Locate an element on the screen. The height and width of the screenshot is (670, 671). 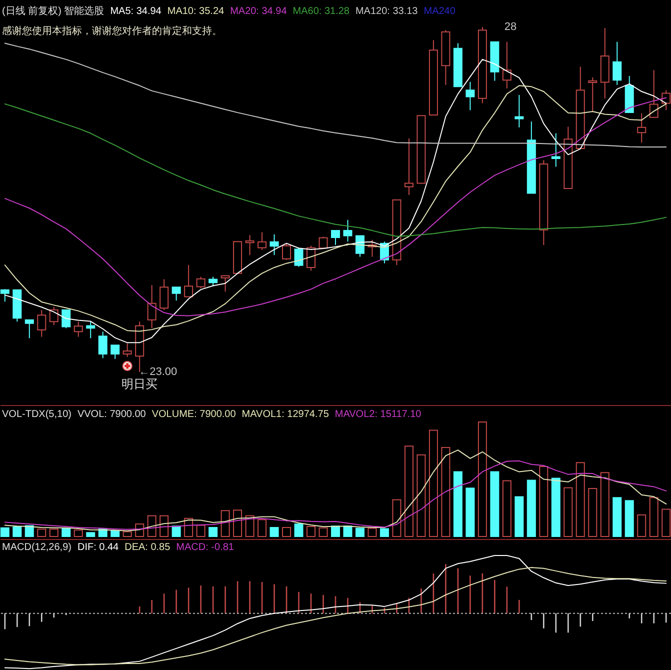
text: DEA: 0.85 is located at coordinates (147, 547).